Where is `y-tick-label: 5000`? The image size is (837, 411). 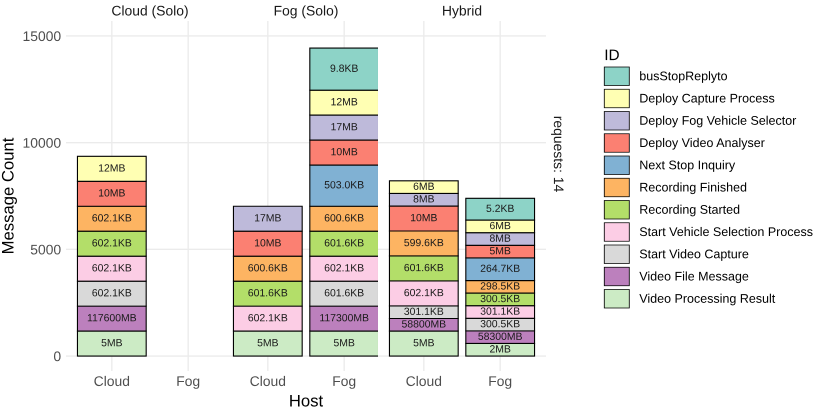 y-tick-label: 5000 is located at coordinates (45, 249).